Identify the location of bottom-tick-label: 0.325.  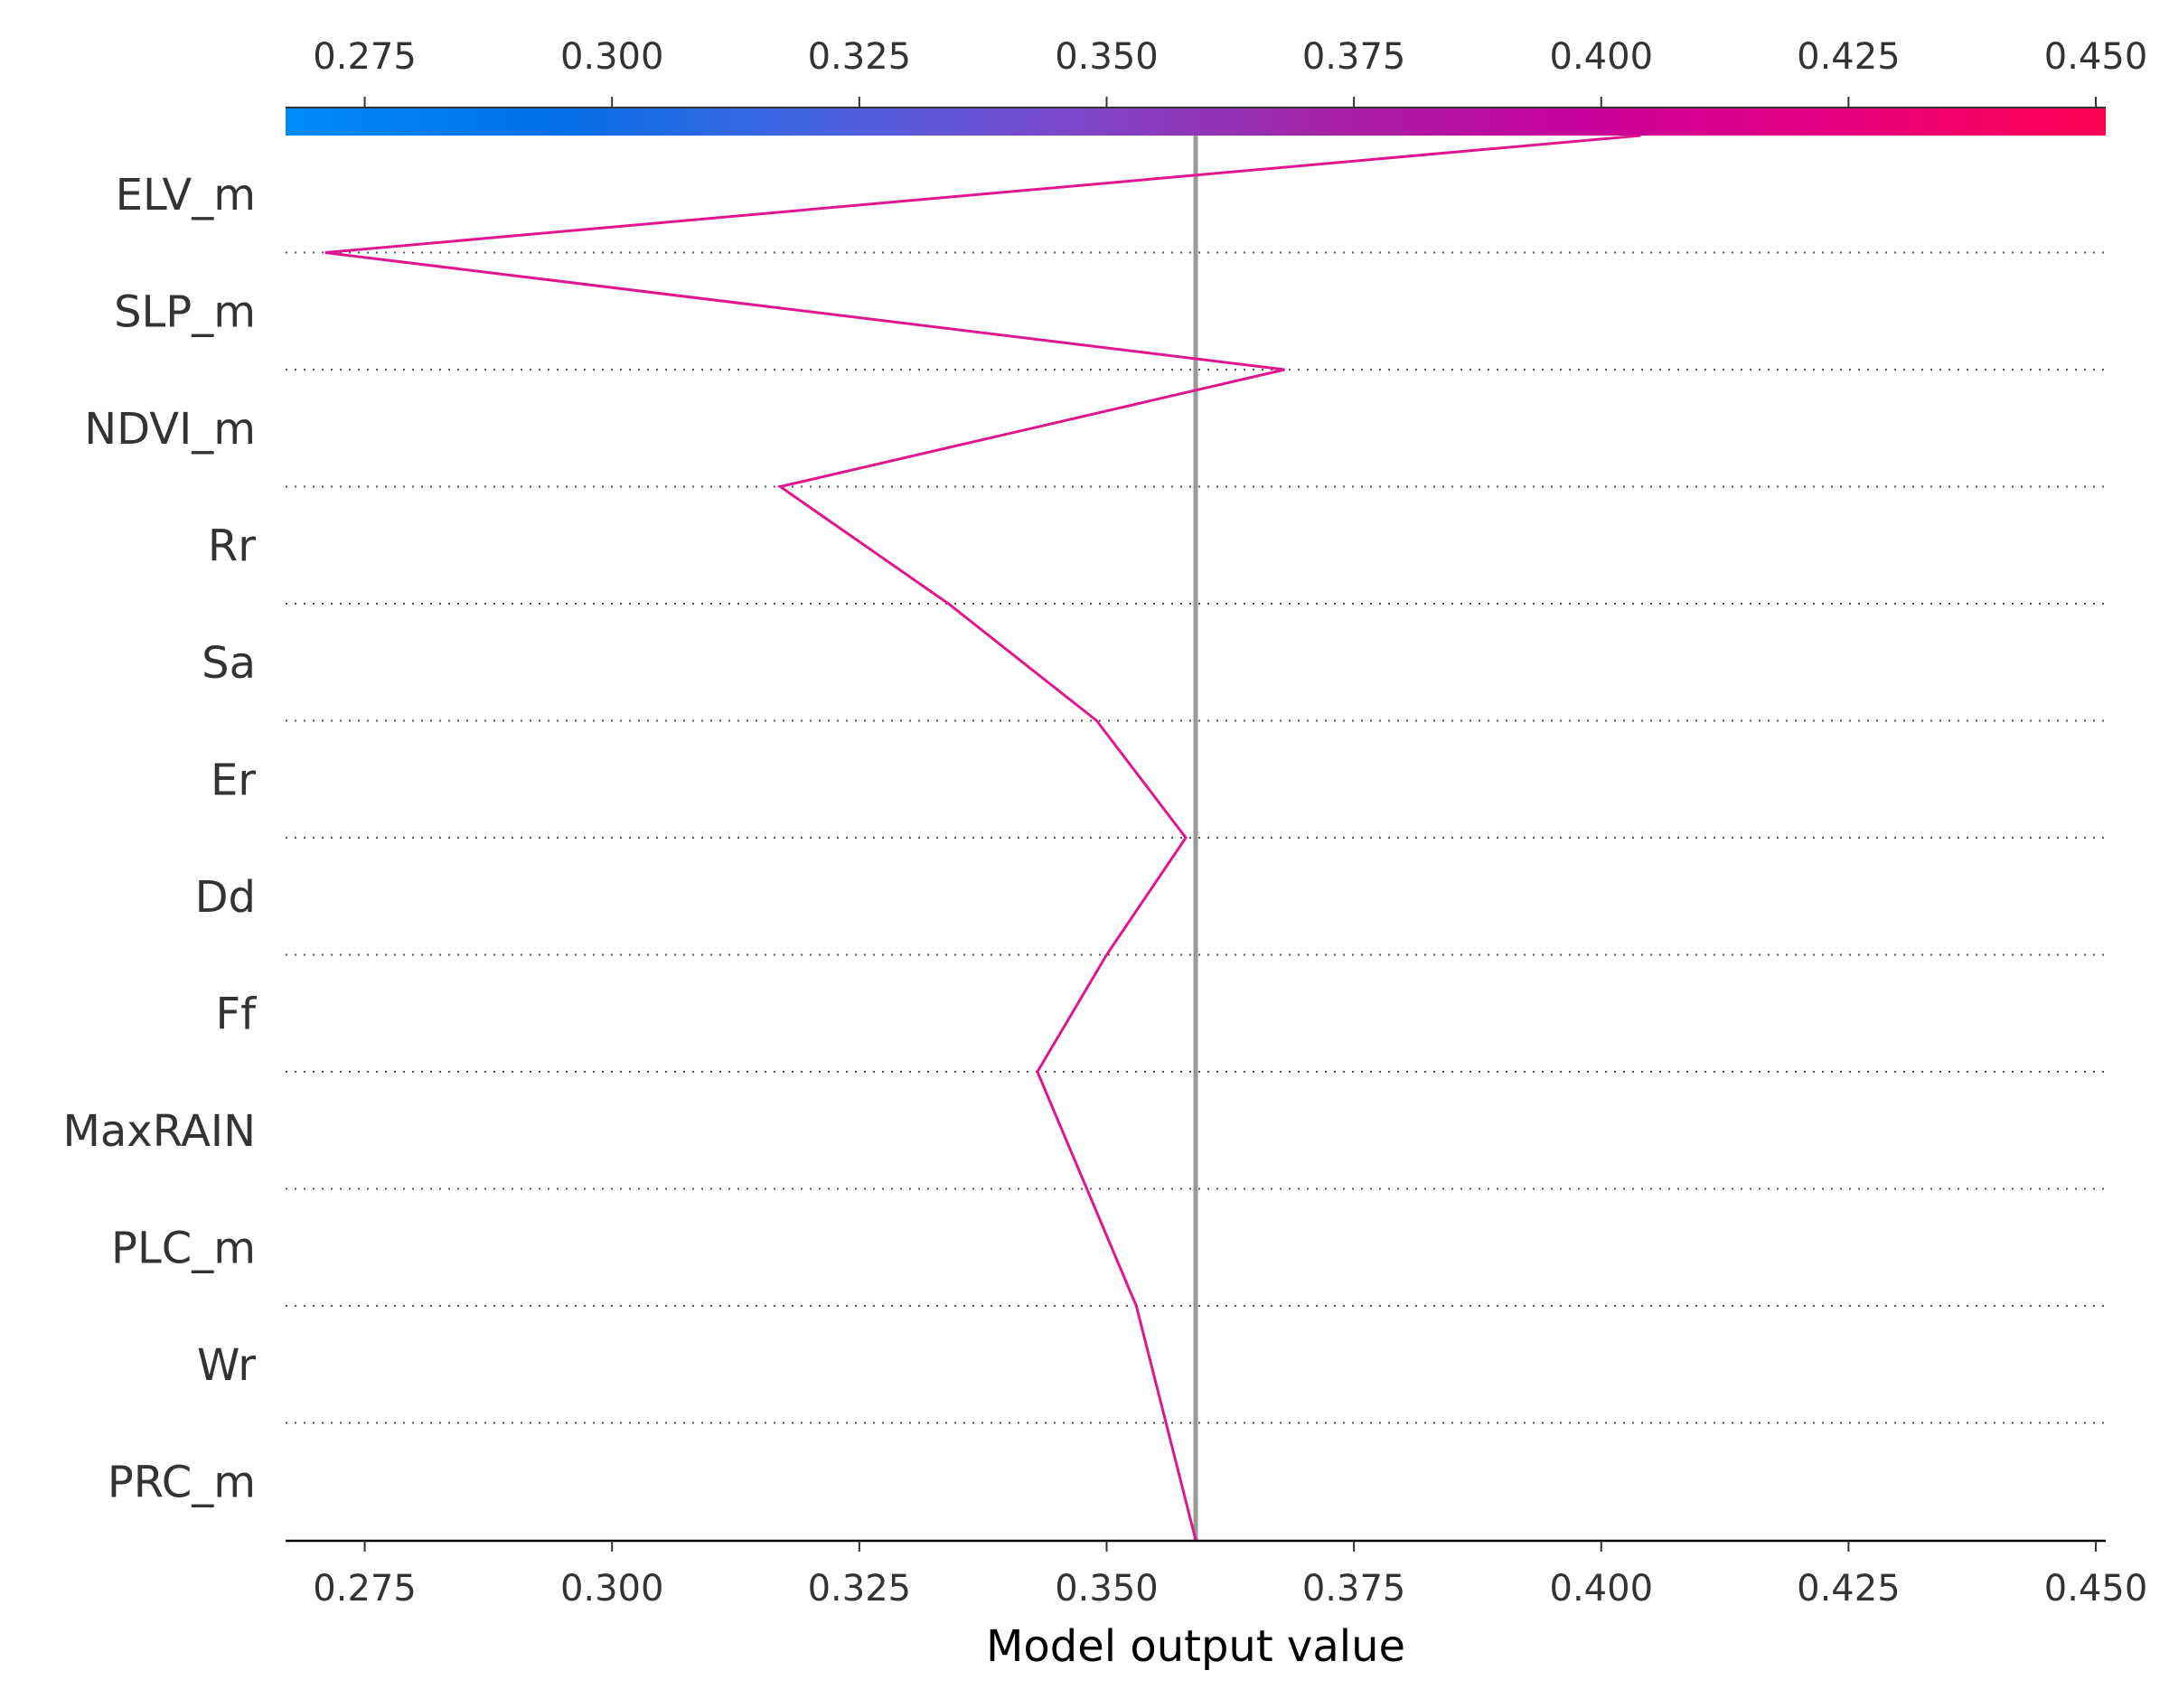
(860, 1588).